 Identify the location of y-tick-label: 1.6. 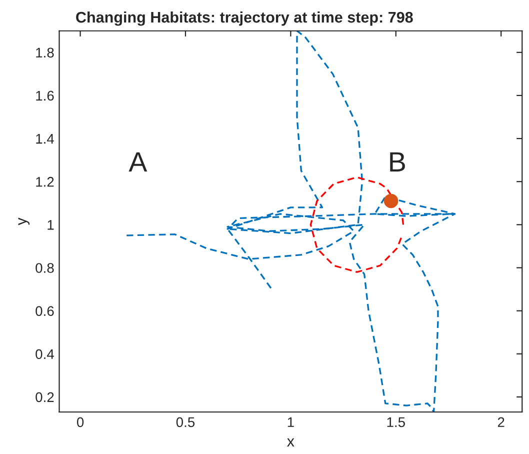
(45, 95).